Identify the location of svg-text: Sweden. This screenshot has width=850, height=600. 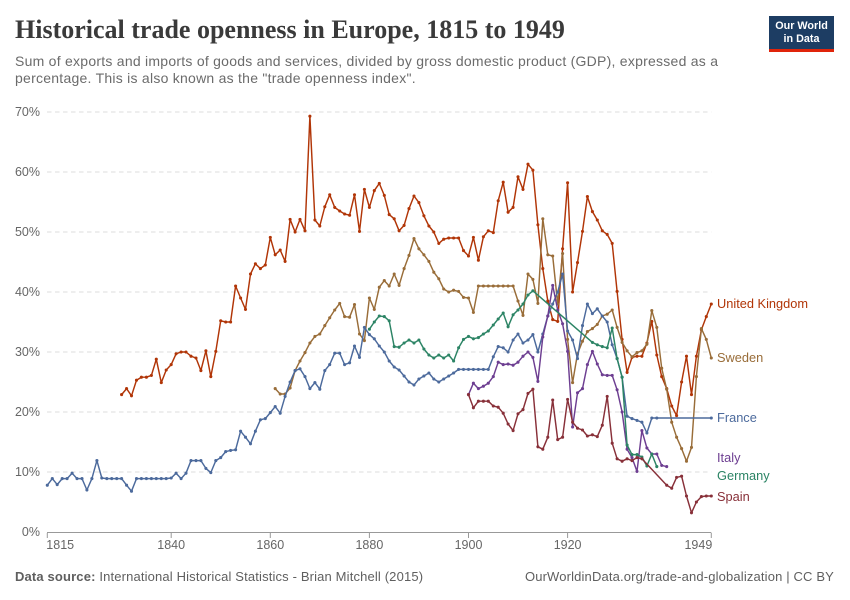
(740, 357).